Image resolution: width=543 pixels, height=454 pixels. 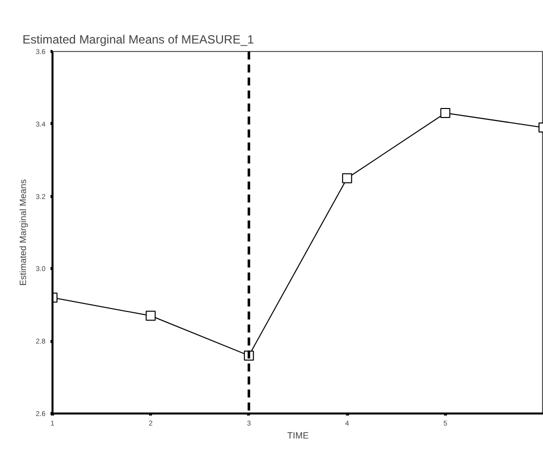 What do you see at coordinates (23, 232) in the screenshot?
I see `y-axis-title: Estimated Marginal Means` at bounding box center [23, 232].